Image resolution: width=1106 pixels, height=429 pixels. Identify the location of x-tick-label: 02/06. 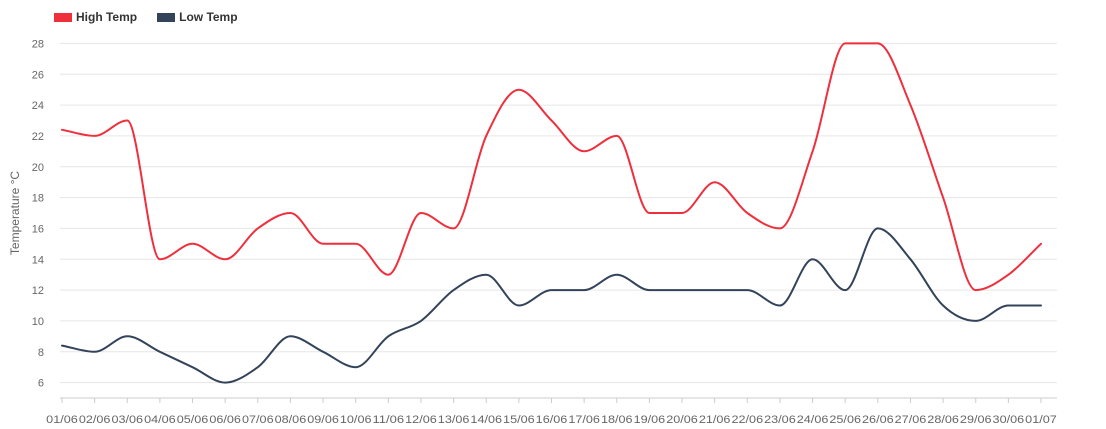
(95, 420).